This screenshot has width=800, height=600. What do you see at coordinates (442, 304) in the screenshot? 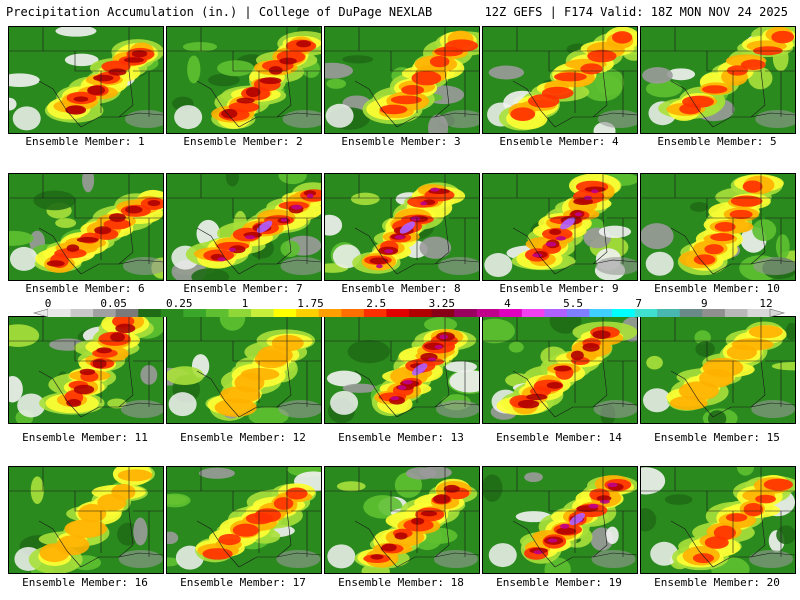
I see `colorbar-tick-label: 3.25` at bounding box center [442, 304].